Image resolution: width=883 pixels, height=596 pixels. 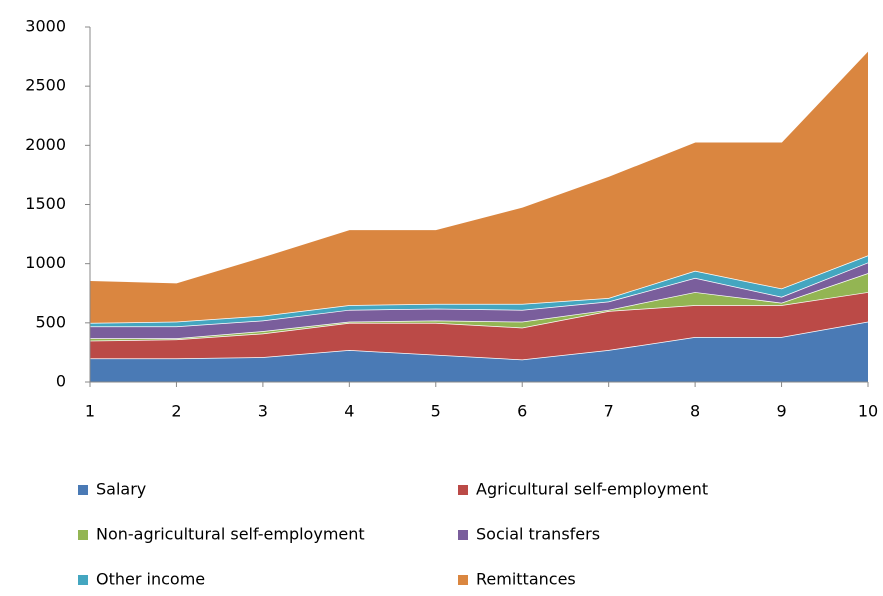 I want to click on x-tick-label: 7, so click(x=609, y=411).